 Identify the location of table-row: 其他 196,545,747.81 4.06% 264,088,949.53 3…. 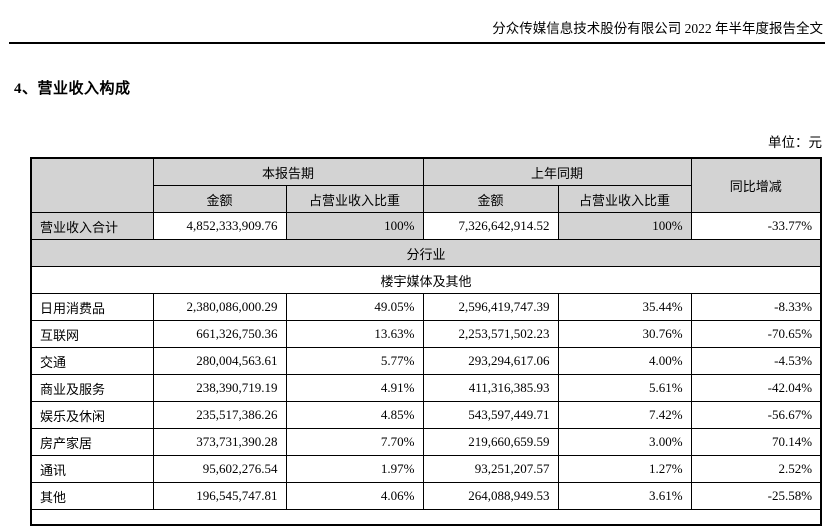
(426, 496).